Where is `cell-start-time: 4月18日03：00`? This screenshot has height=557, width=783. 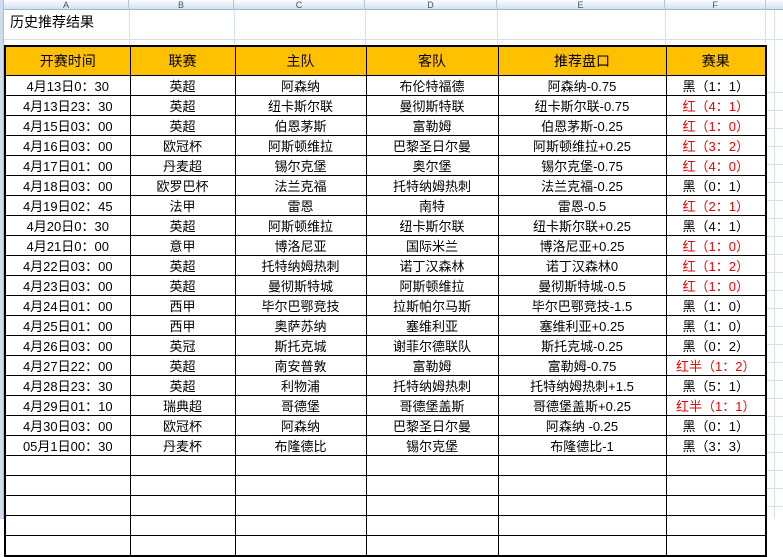
cell-start-time: 4月18日03：00 is located at coordinates (67, 185).